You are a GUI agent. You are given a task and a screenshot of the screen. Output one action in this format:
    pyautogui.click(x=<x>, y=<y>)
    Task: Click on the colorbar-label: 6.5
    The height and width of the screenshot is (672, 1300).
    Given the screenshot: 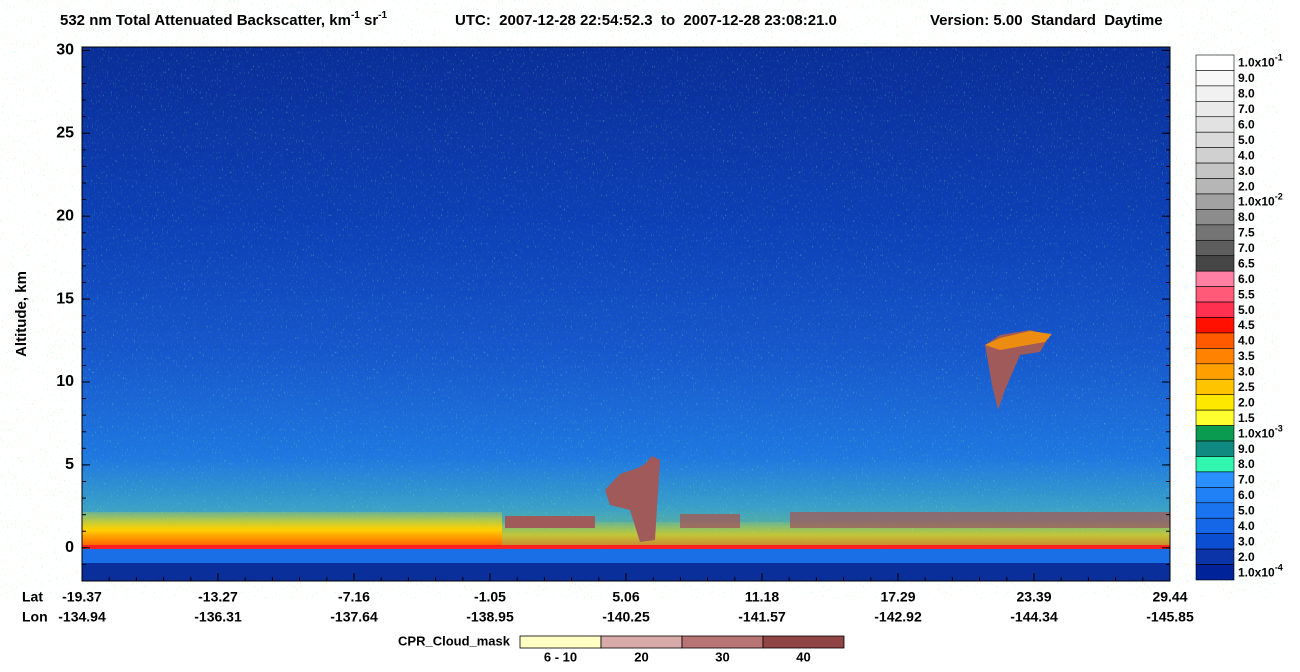 What is the action you would take?
    pyautogui.click(x=1246, y=264)
    